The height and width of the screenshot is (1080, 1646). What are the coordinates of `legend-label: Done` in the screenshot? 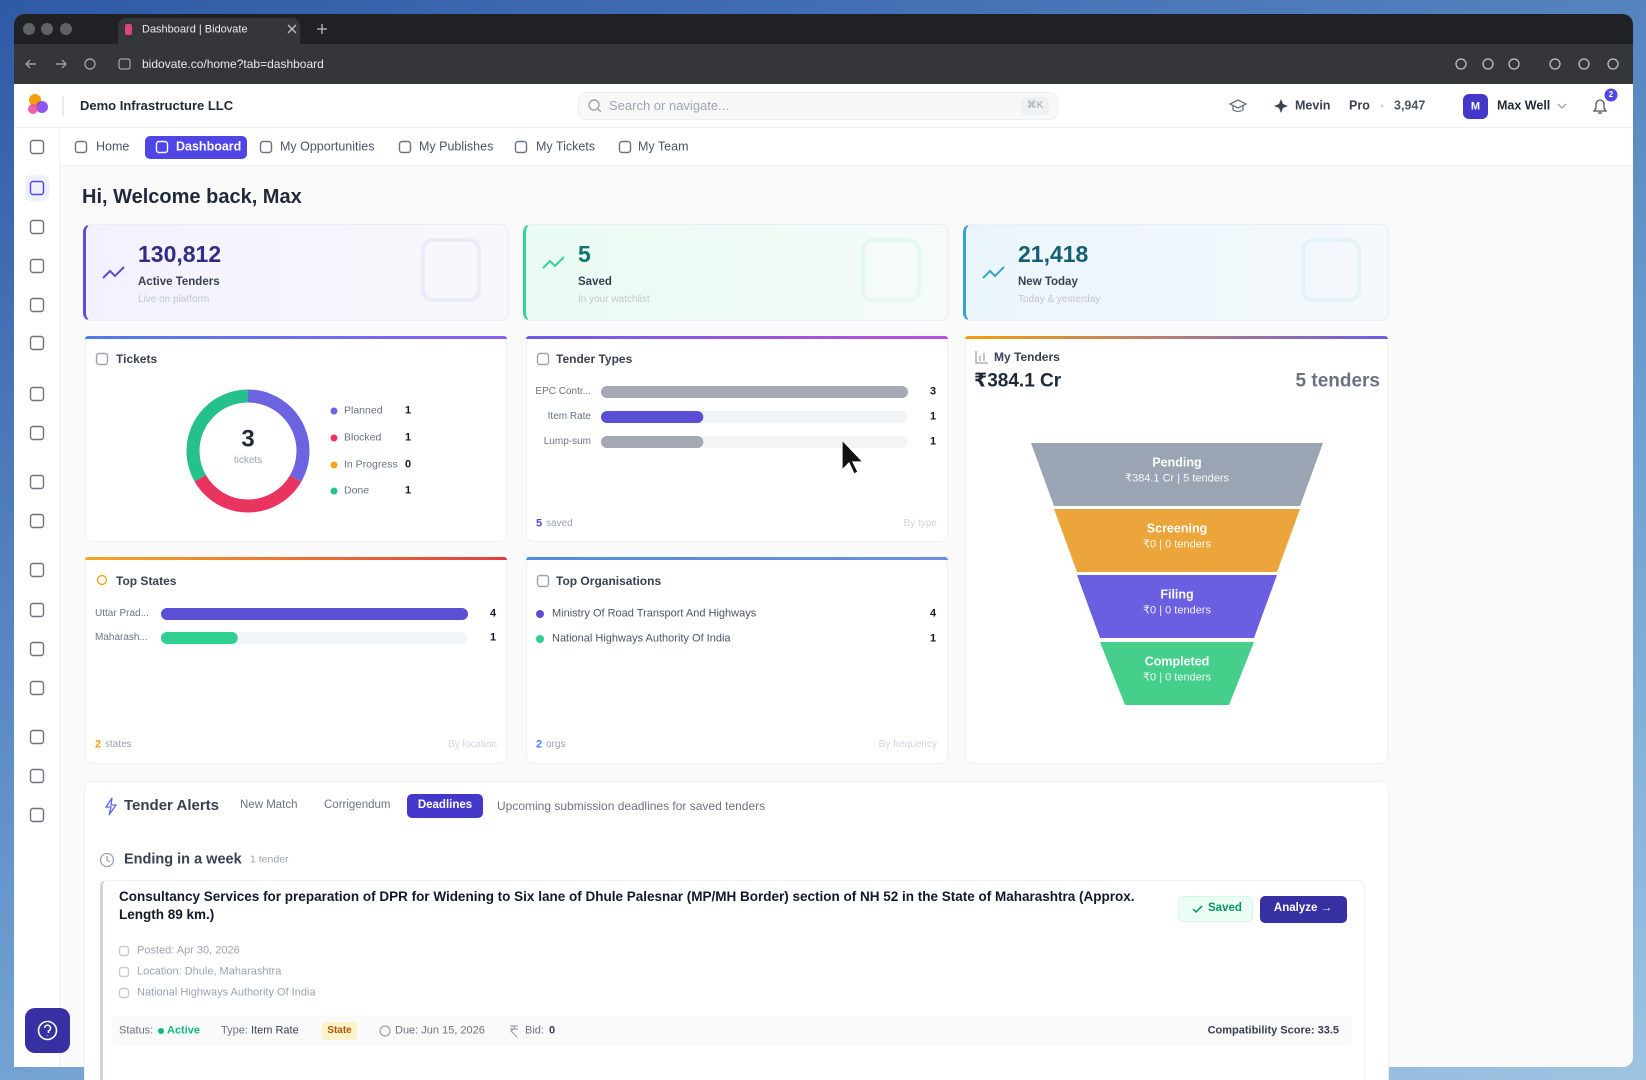 It's located at (357, 490).